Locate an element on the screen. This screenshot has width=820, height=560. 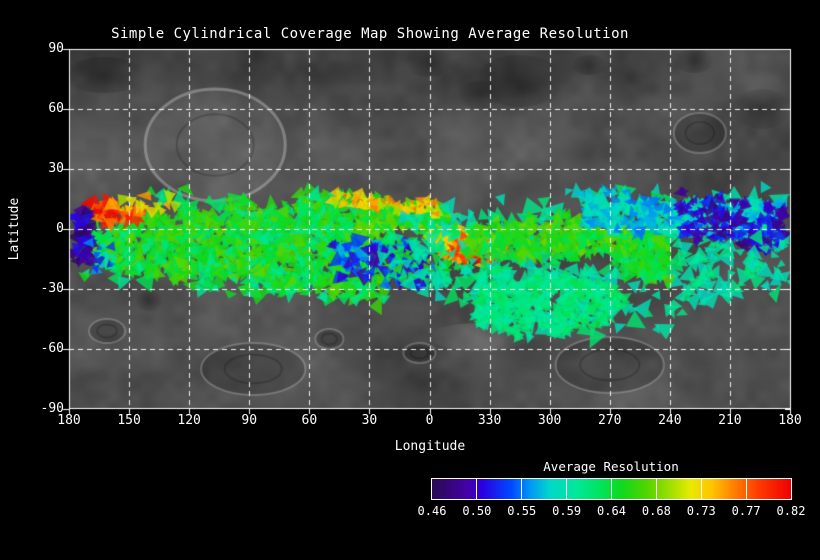
colorbar-tick-label: 0.64 is located at coordinates (611, 511).